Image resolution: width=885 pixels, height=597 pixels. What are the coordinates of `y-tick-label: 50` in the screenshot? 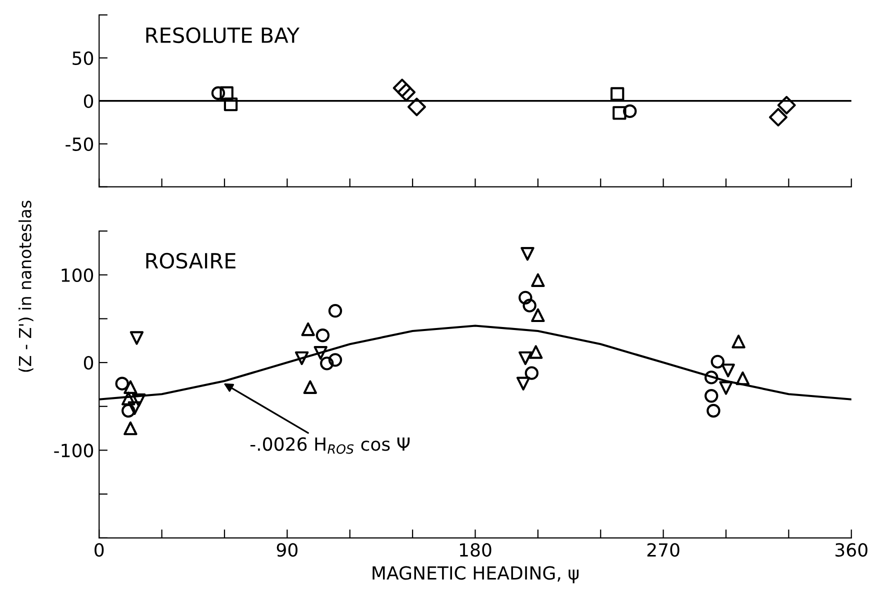 It's located at (83, 58).